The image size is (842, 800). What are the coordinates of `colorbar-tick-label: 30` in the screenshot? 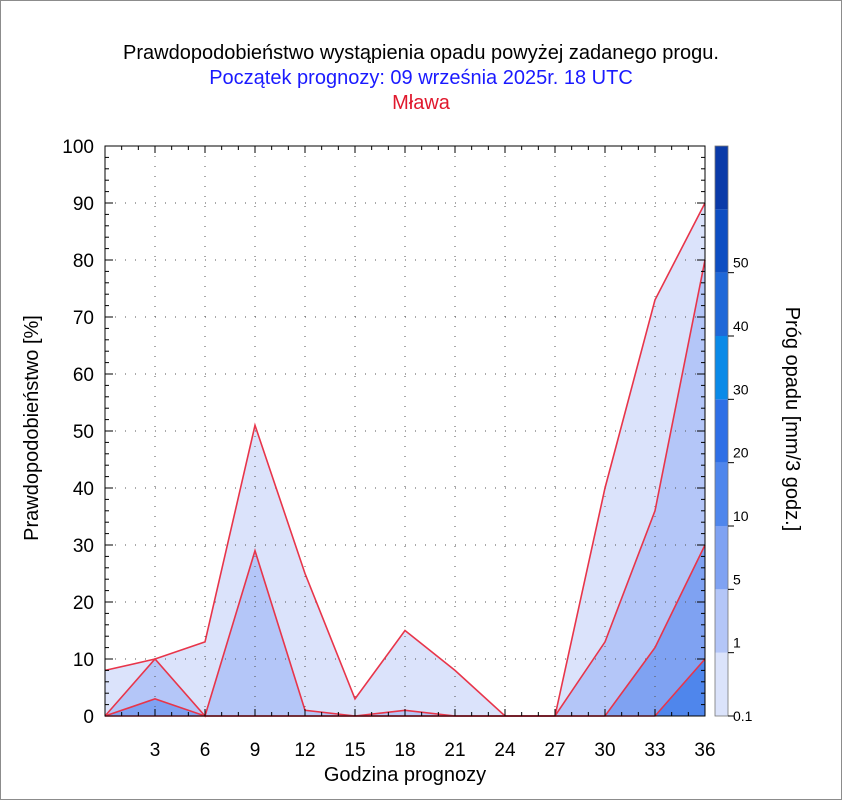 It's located at (741, 389).